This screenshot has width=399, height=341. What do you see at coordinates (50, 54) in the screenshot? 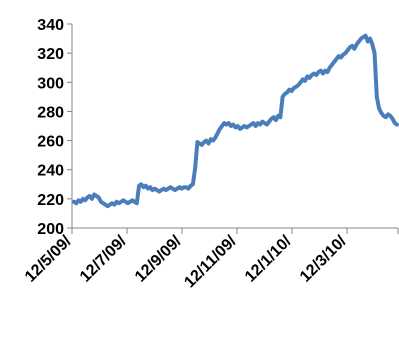
I see `y-tick-label: 320` at bounding box center [50, 54].